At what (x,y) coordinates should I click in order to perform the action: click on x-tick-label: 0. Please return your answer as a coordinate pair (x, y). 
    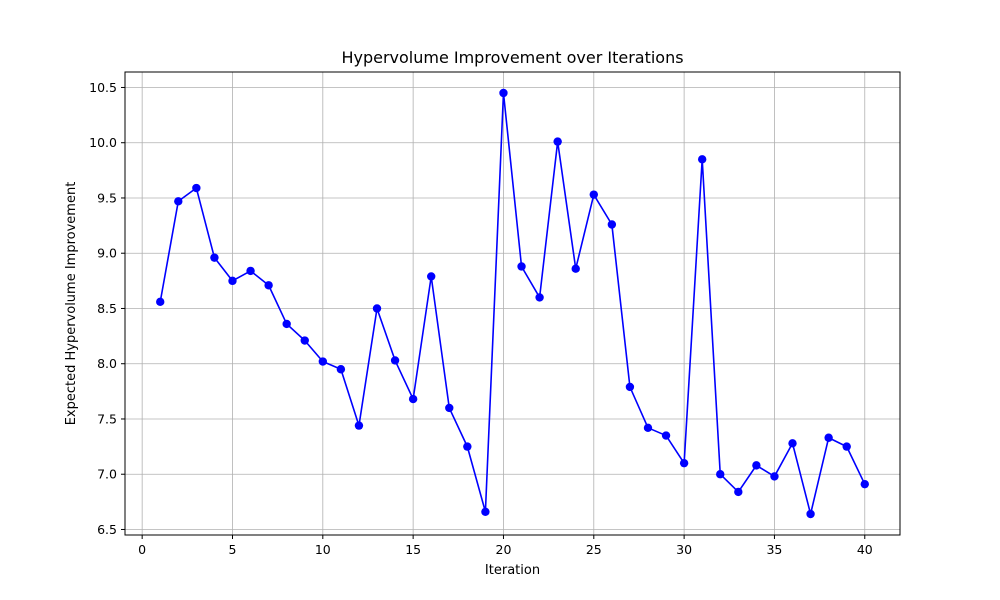
    Looking at the image, I should click on (142, 549).